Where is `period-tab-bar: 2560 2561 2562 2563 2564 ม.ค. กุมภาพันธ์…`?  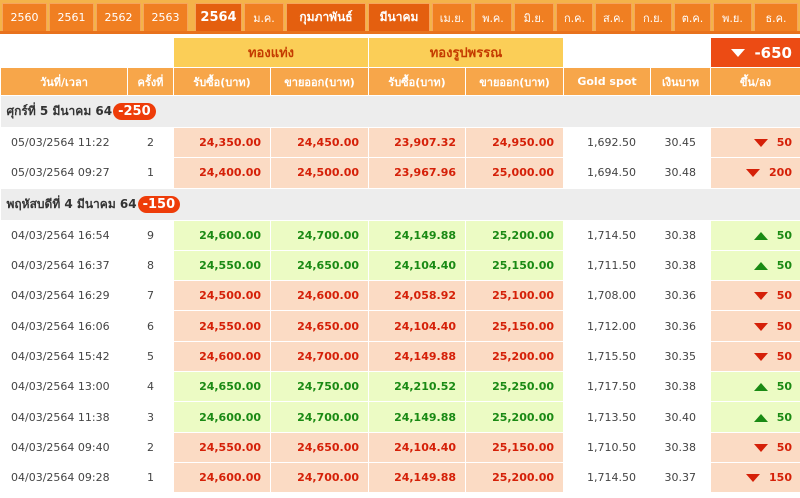
period-tab-bar: 2560 2561 2562 2563 2564 ม.ค. กุมภาพันธ์… is located at coordinates (400, 17).